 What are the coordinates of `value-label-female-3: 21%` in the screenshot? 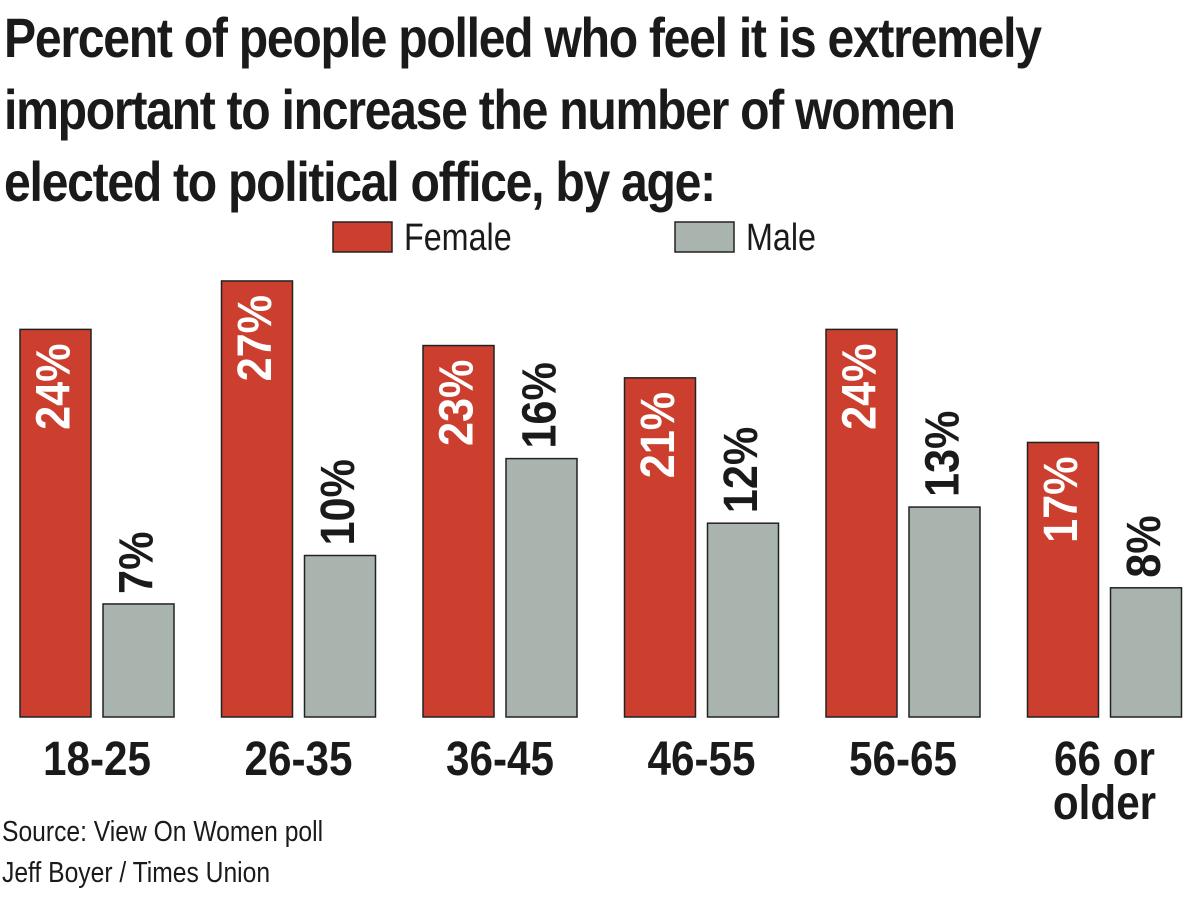 It's located at (658, 435).